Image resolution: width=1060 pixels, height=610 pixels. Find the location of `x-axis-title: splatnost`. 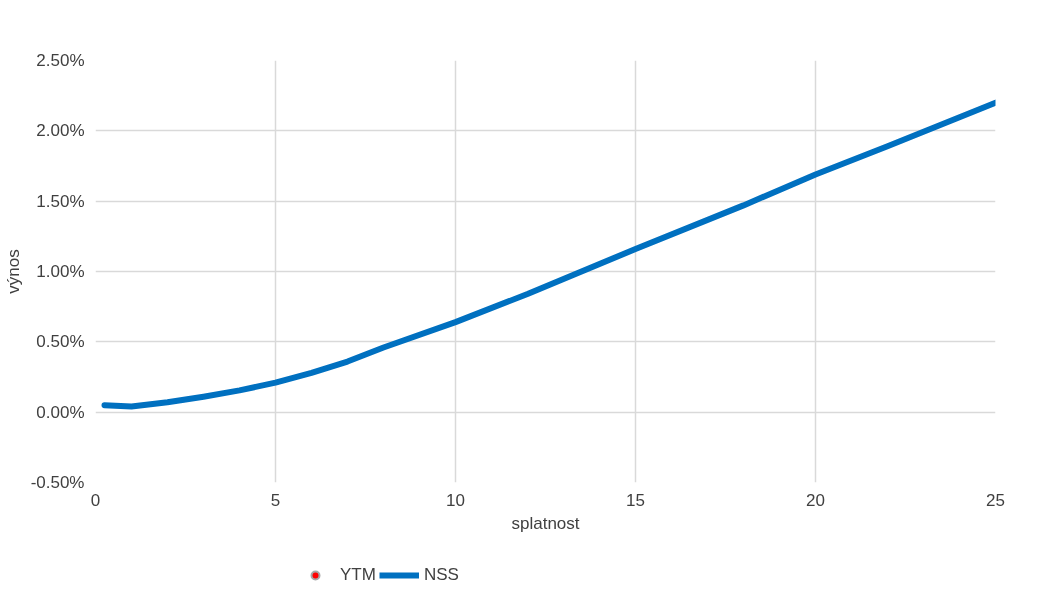

x-axis-title: splatnost is located at coordinates (545, 523).